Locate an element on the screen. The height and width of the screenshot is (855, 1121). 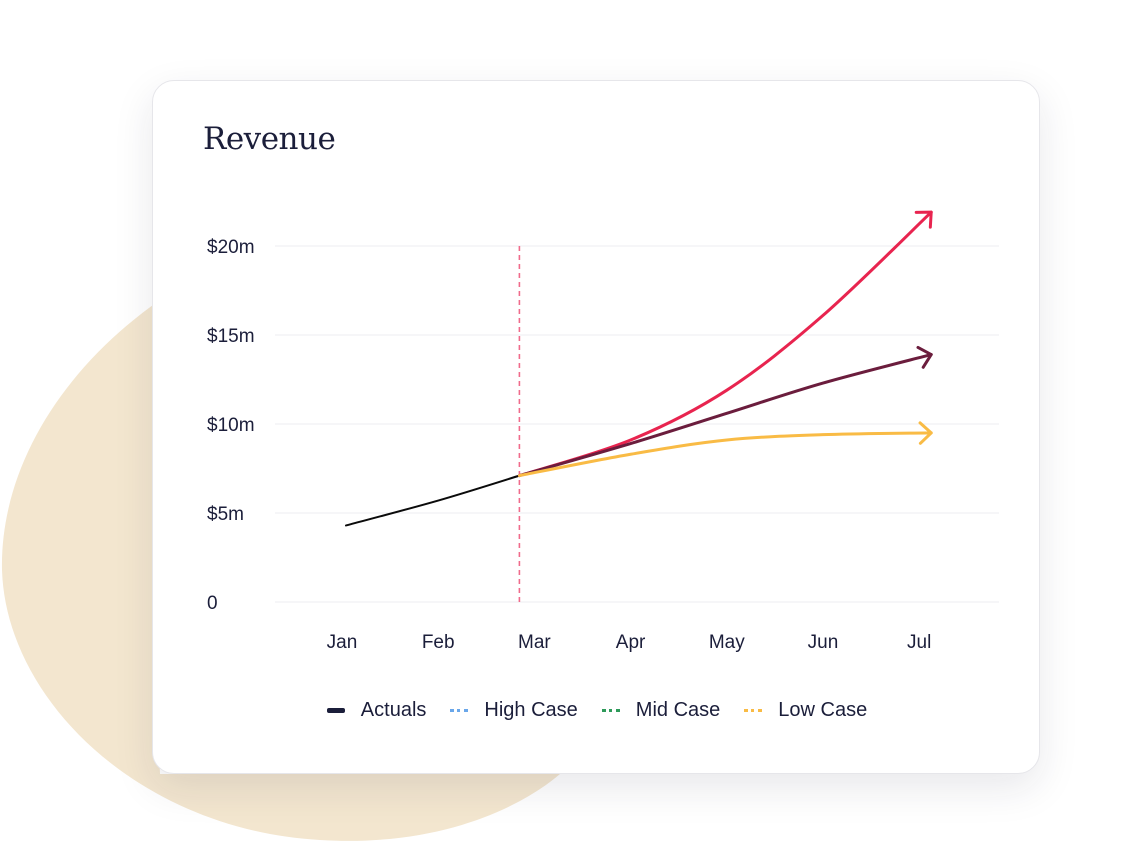
actuals-line is located at coordinates (433, 500).